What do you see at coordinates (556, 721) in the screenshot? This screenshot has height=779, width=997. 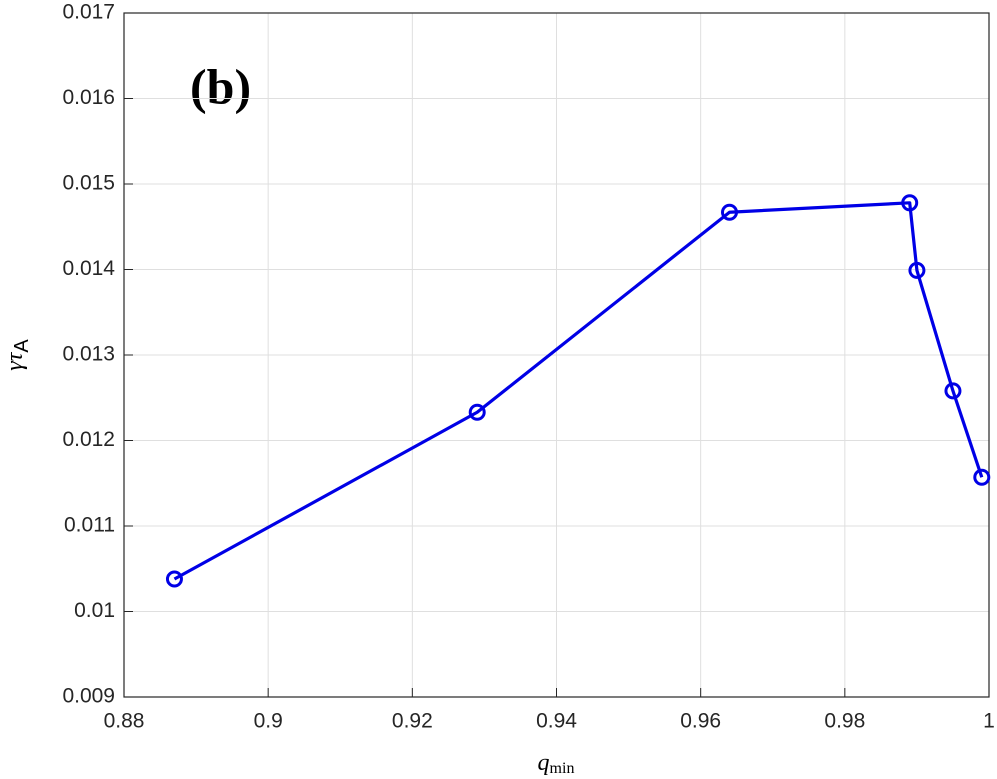 I see `x-tick-label: 0.94` at bounding box center [556, 721].